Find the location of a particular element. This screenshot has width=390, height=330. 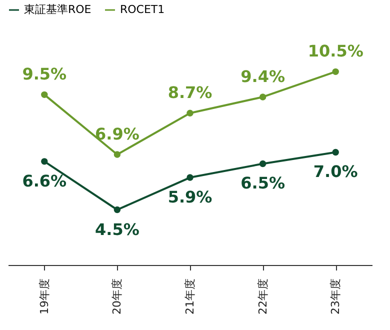

x-tick-label: 22年度 is located at coordinates (263, 296).